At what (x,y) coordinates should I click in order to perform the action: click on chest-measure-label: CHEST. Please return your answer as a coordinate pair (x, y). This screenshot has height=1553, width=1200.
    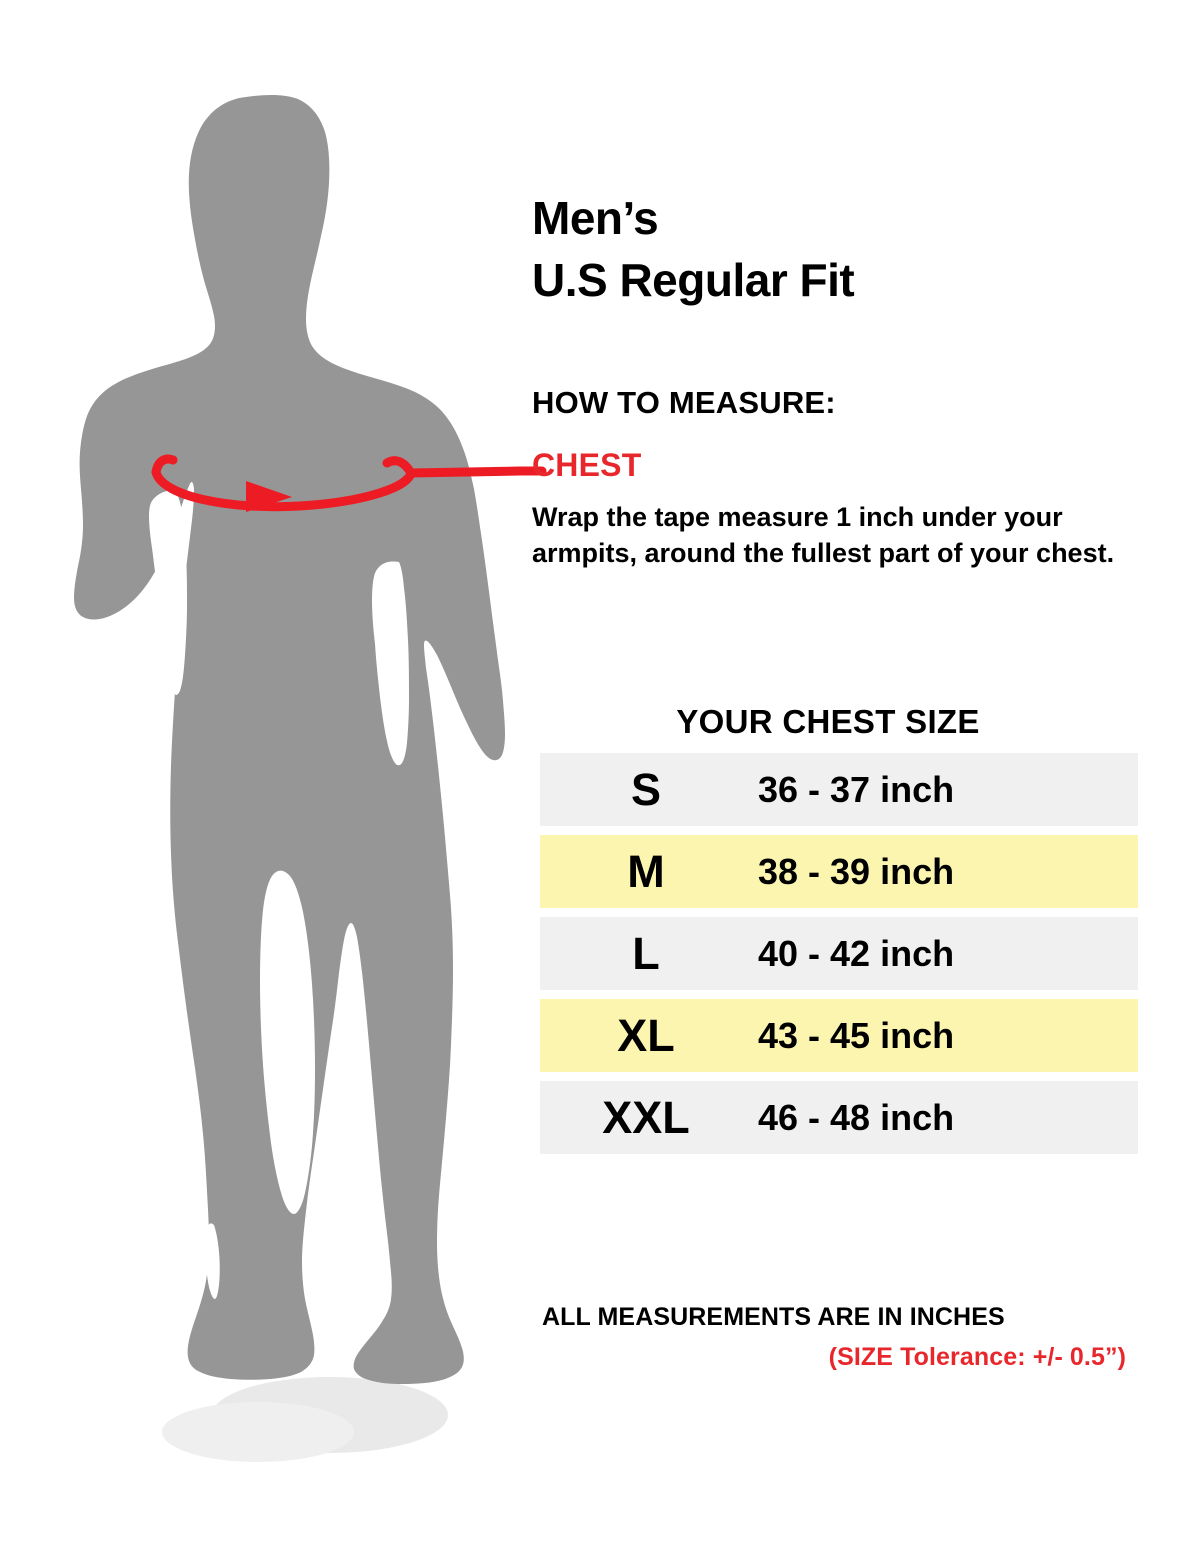
    Looking at the image, I should click on (587, 465).